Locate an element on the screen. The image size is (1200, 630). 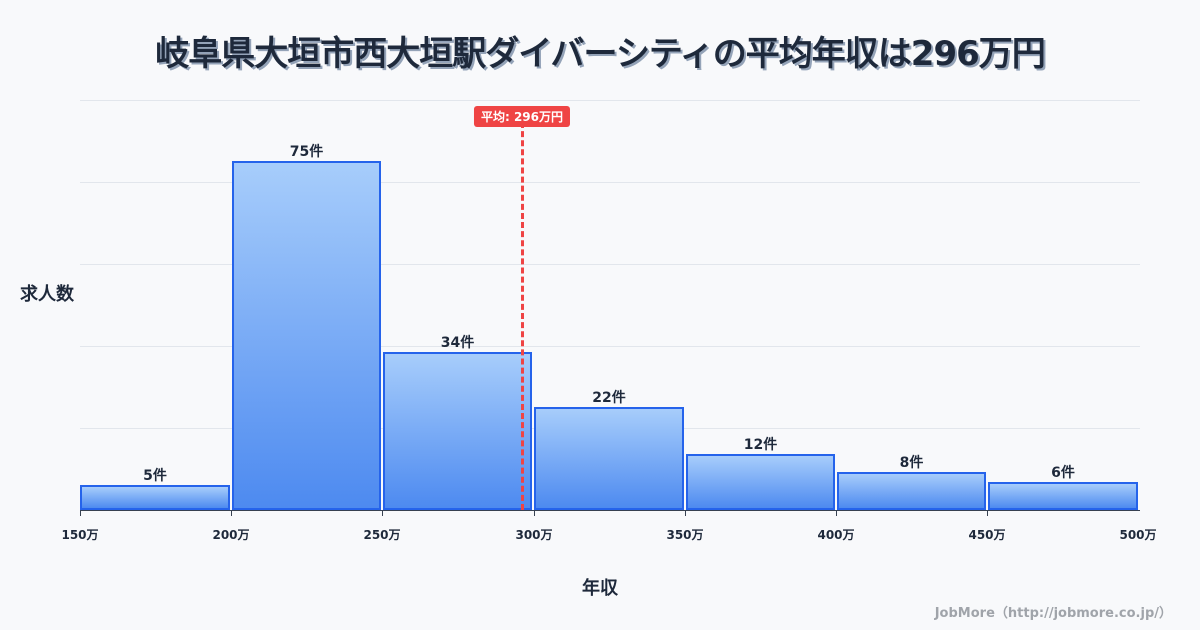
bar-150-200: 5件 is located at coordinates (155, 489).